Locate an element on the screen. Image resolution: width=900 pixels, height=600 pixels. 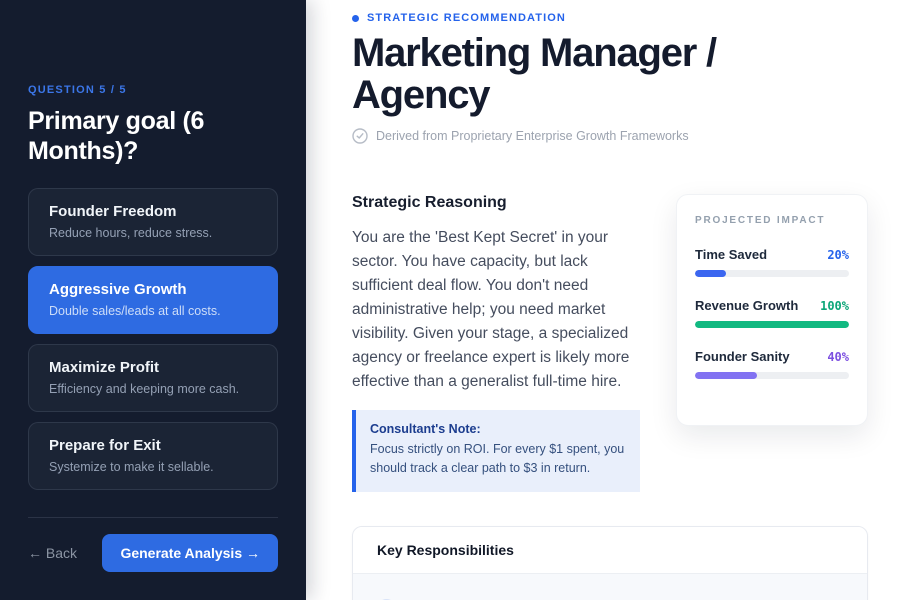
metric-label: Founder Sanity is located at coordinates (742, 356).